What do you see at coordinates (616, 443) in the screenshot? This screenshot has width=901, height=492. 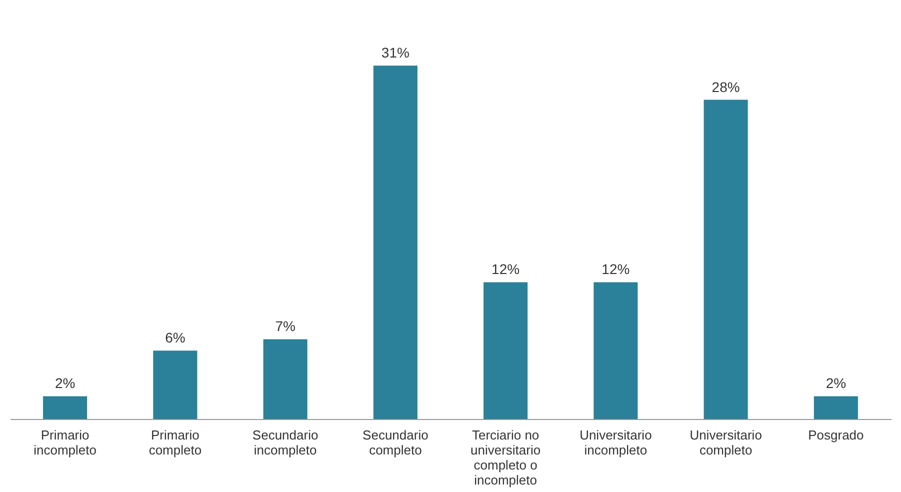 I see `x-tick-label: Universitario incompleto` at bounding box center [616, 443].